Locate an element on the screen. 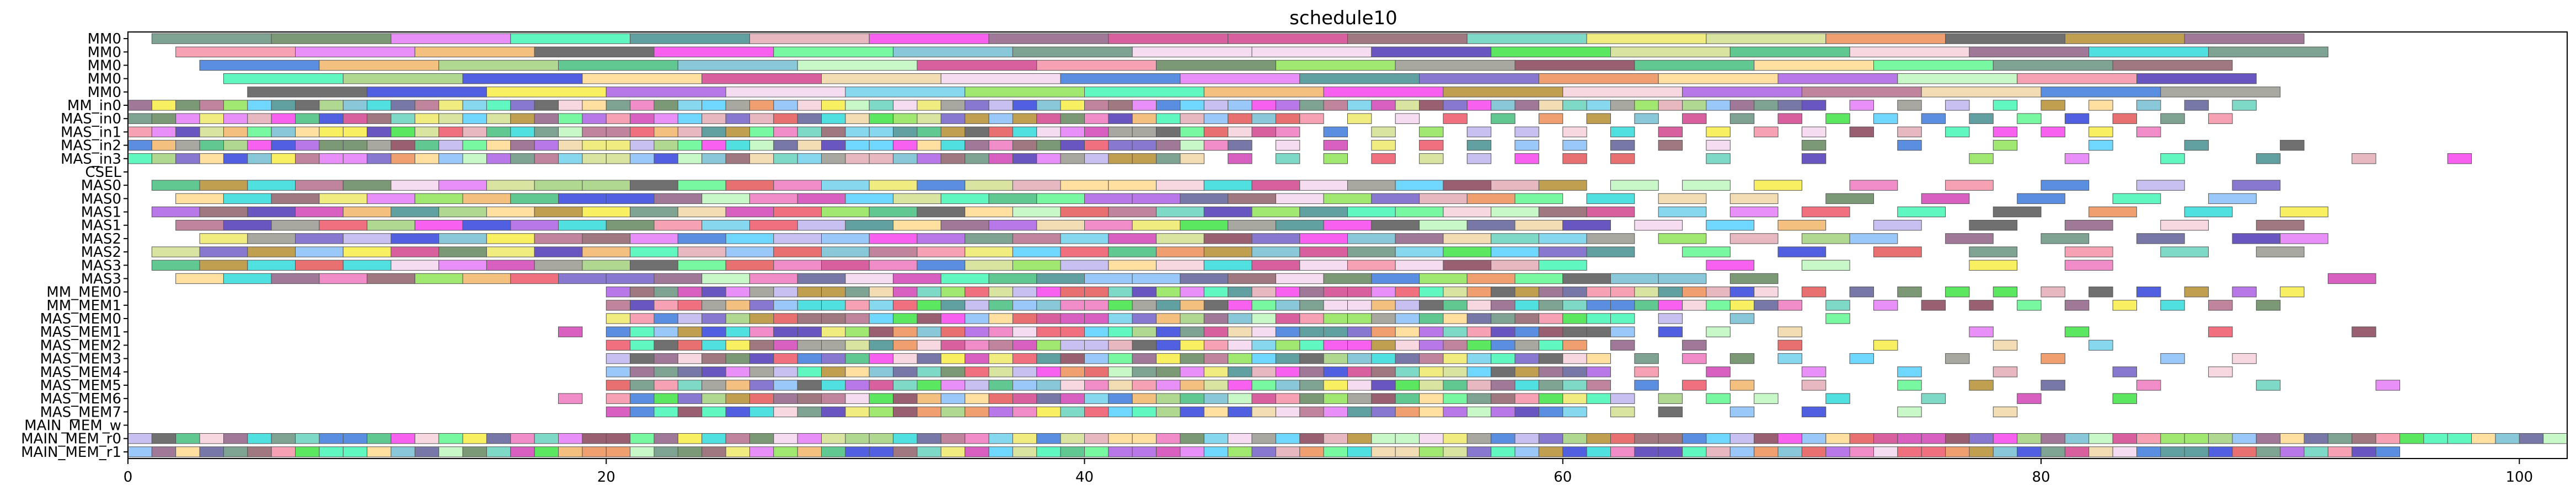 This screenshot has height=496, width=2576. y-tick-label: MAS_in0 is located at coordinates (91, 119).